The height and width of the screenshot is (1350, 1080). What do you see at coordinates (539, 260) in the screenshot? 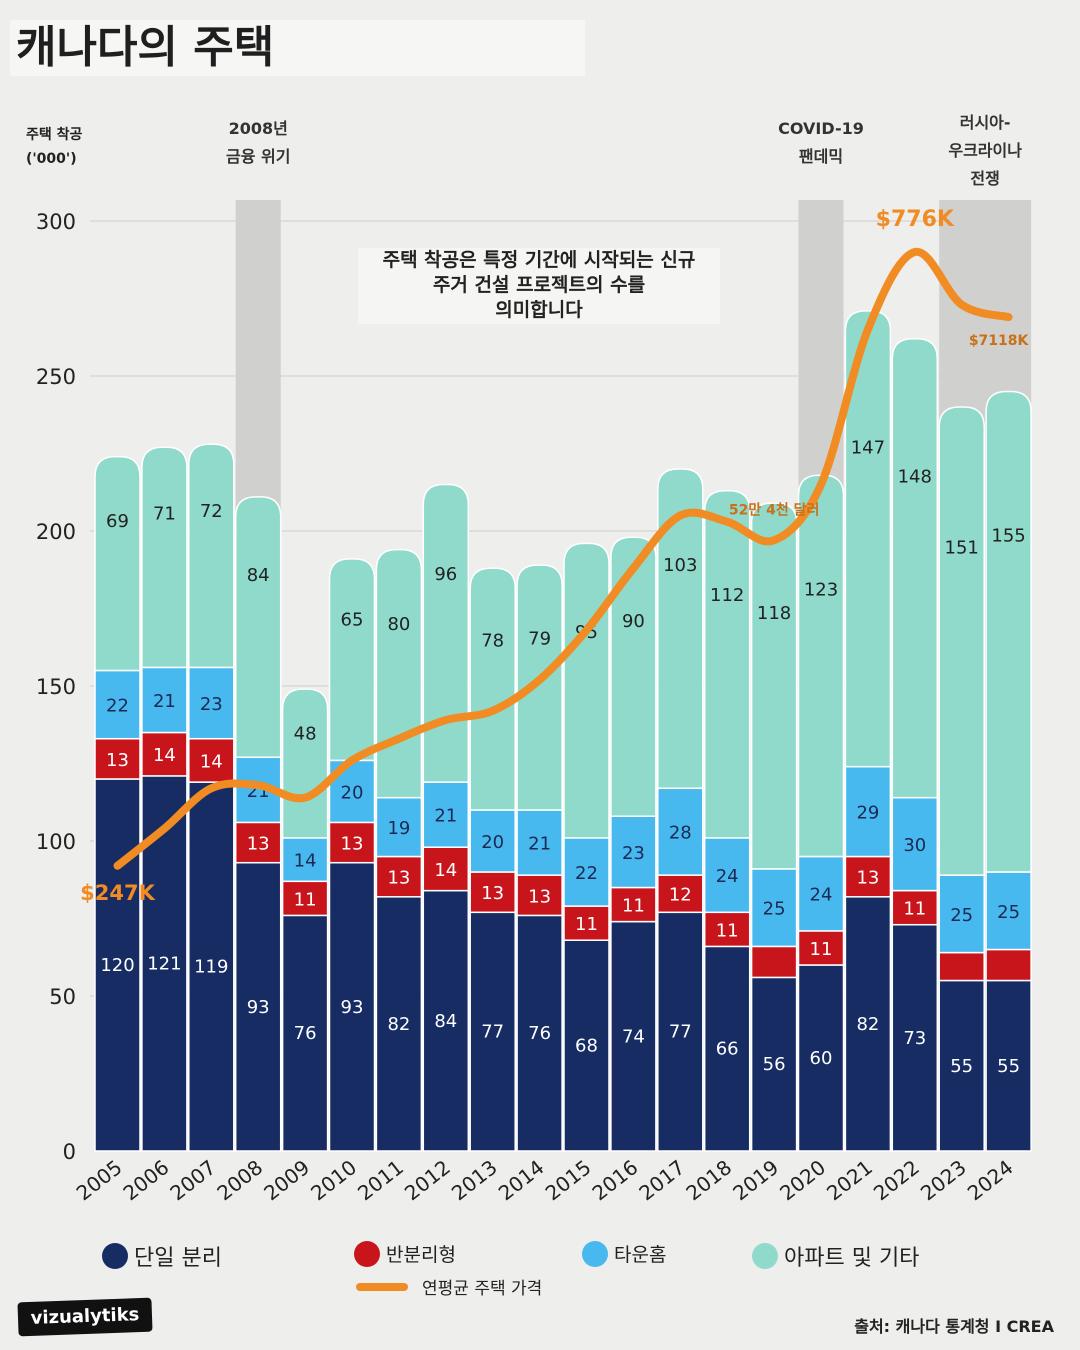
I see `note-line-1: 주택 착공은 특정 기간에 시작되는 신규` at bounding box center [539, 260].